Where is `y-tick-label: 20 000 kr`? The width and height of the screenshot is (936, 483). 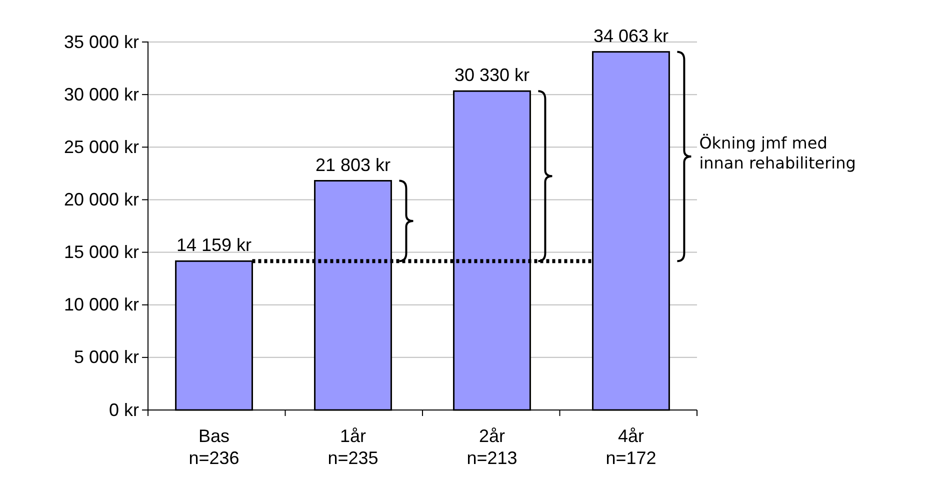
y-tick-label: 20 000 kr is located at coordinates (101, 199).